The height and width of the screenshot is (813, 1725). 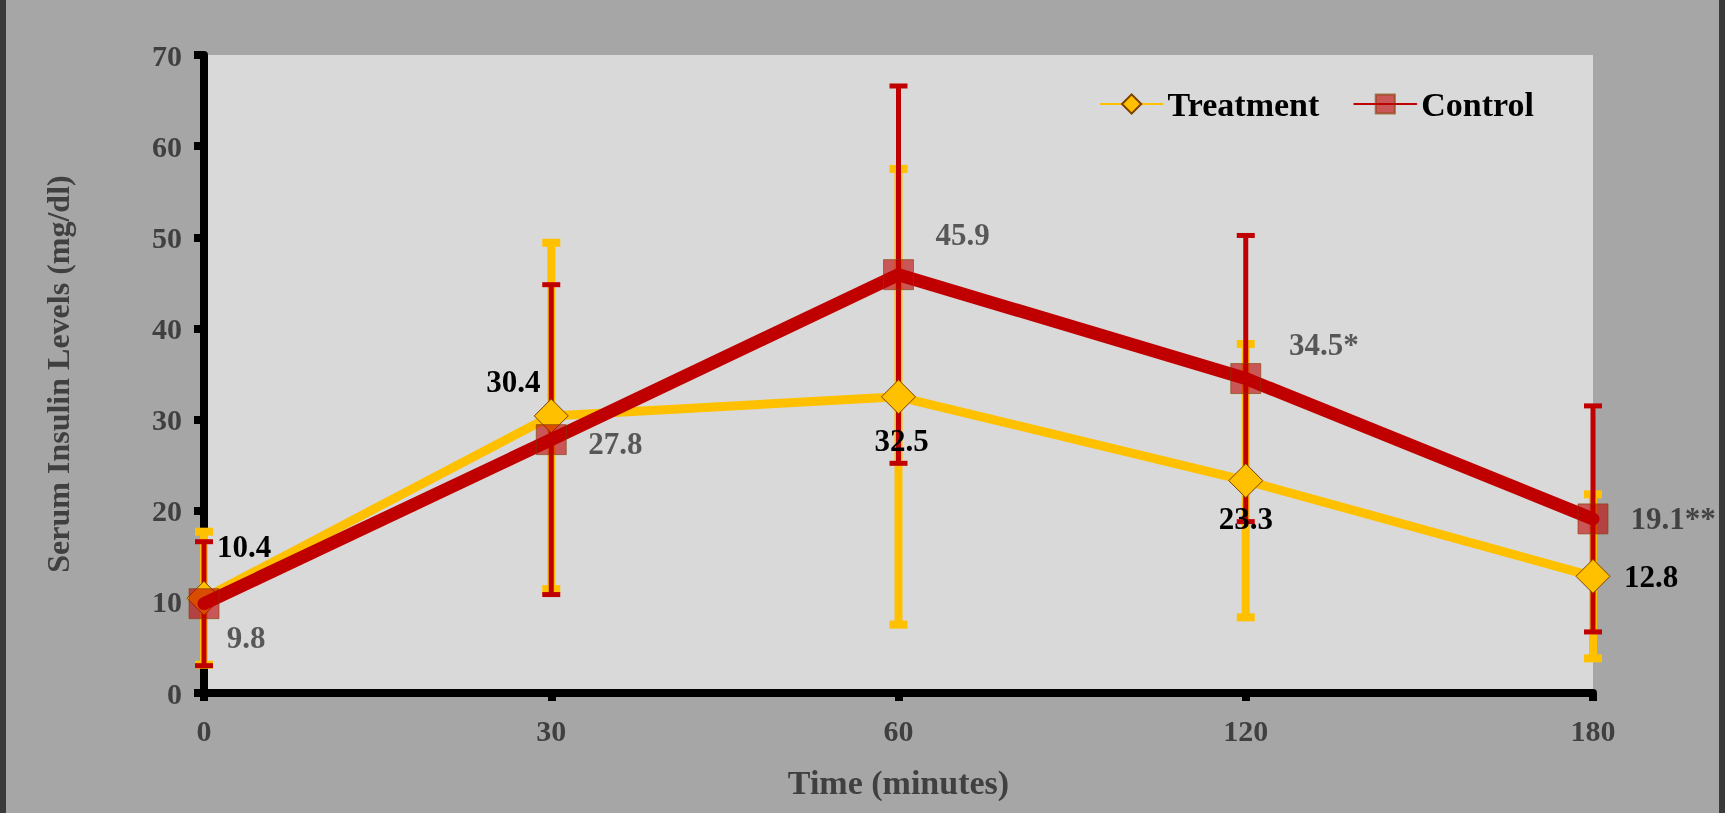 What do you see at coordinates (898, 730) in the screenshot?
I see `x-tick-label: 60` at bounding box center [898, 730].